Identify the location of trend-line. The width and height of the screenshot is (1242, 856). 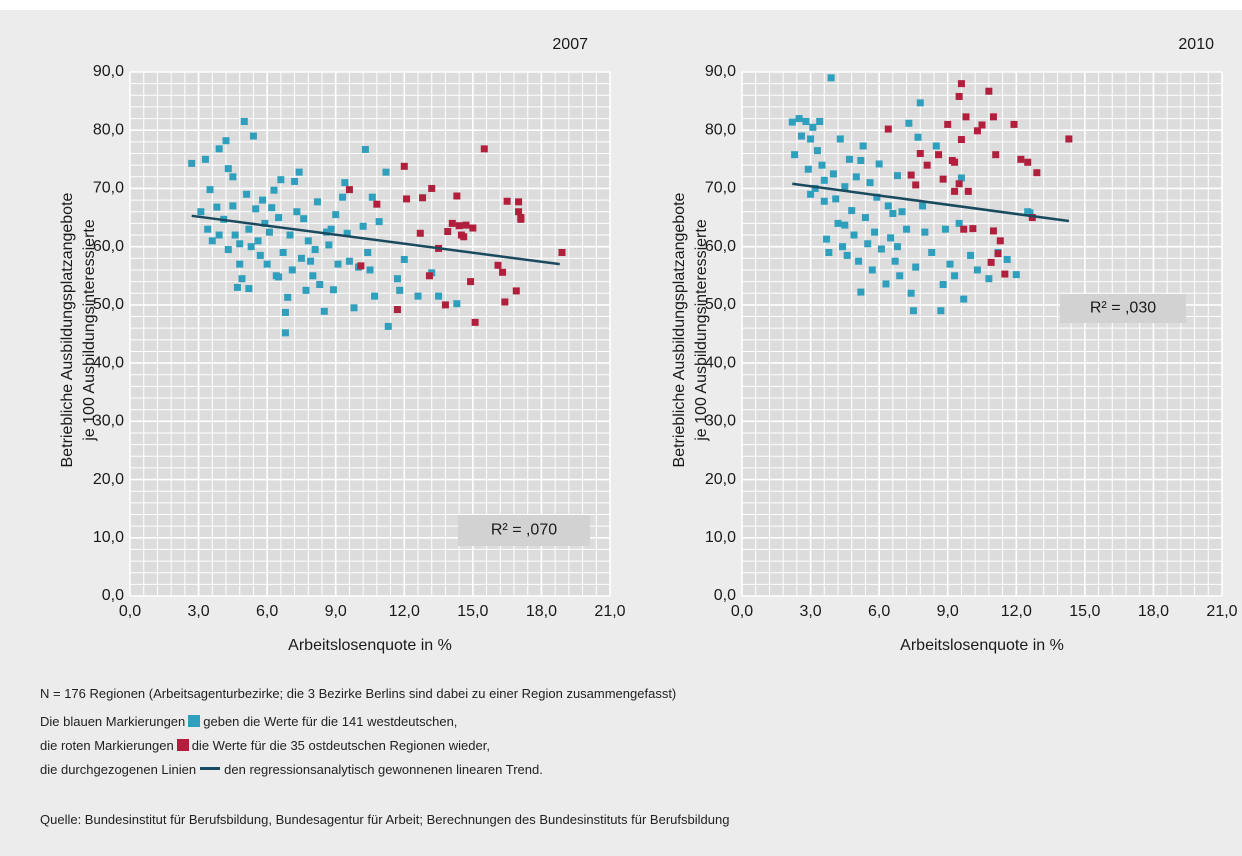
(931, 202).